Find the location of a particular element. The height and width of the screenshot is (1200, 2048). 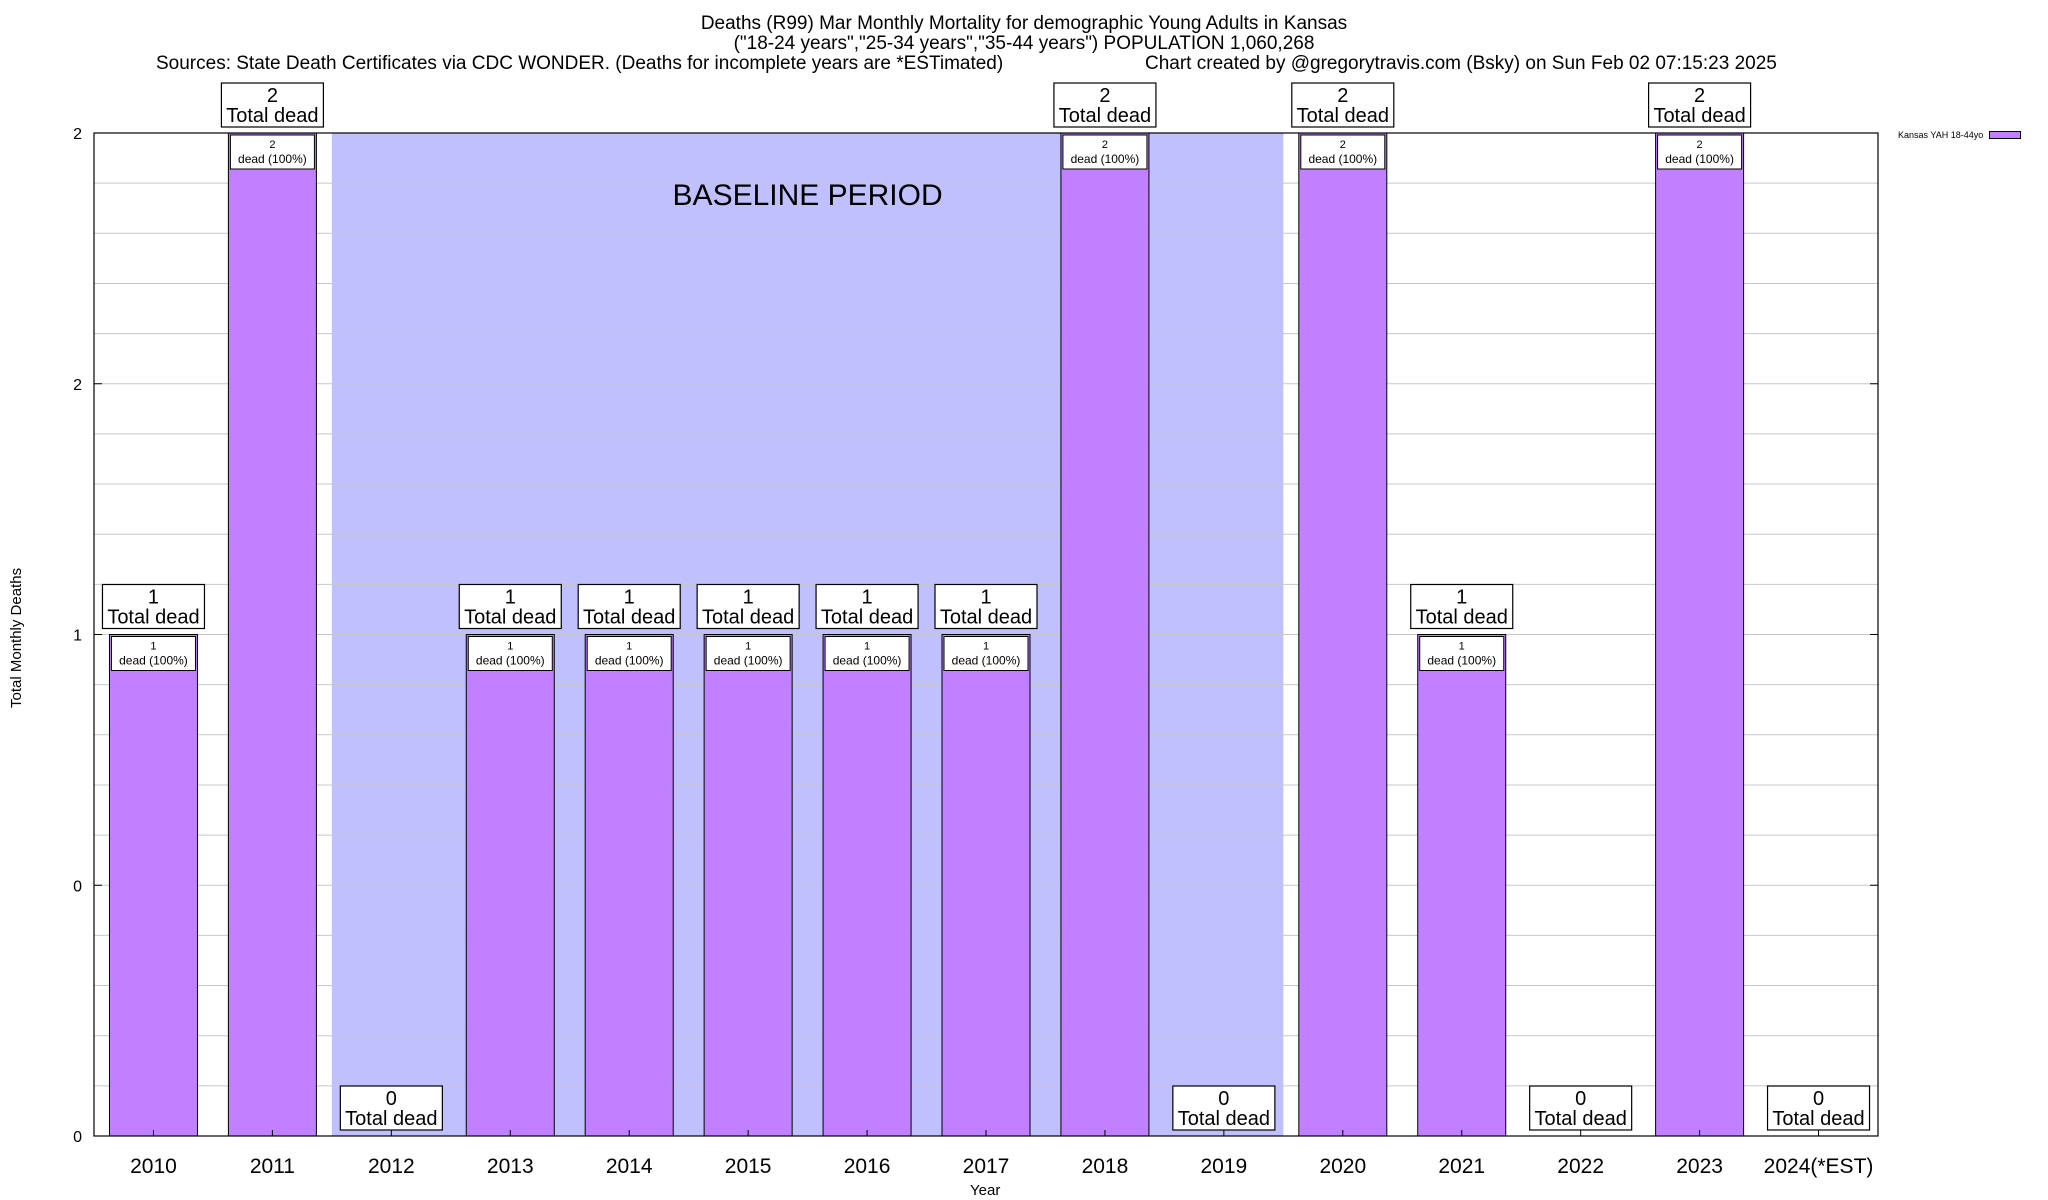

x-axis-label: Year is located at coordinates (985, 1190).